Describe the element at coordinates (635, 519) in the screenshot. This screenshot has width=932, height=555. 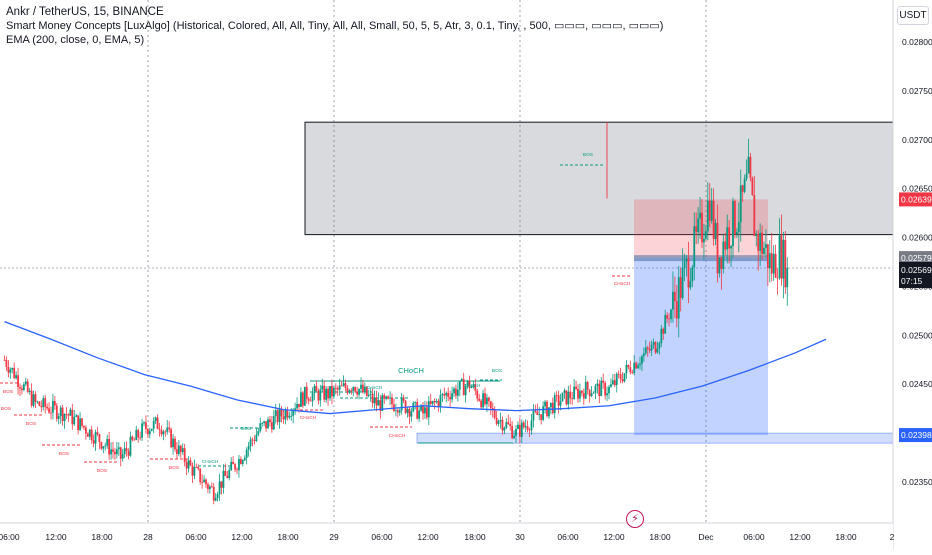
I see `lightning-icon: ⚡` at that location.